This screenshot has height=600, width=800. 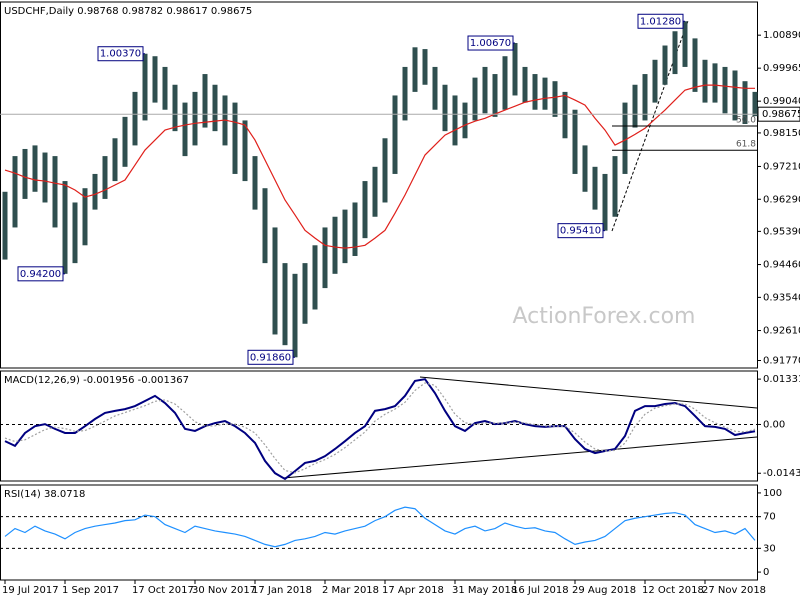 What do you see at coordinates (540, 590) in the screenshot?
I see `x-tick-label: 16 Jul 2018` at bounding box center [540, 590].